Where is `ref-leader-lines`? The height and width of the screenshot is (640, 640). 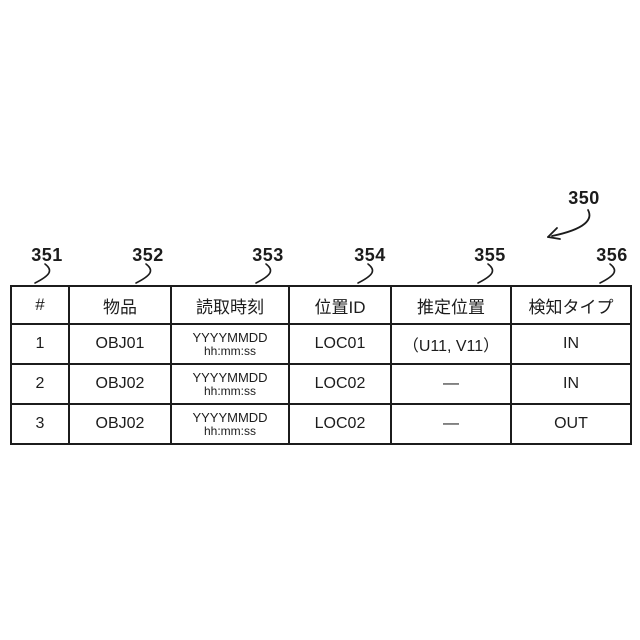
ref-leader-lines is located at coordinates (325, 273).